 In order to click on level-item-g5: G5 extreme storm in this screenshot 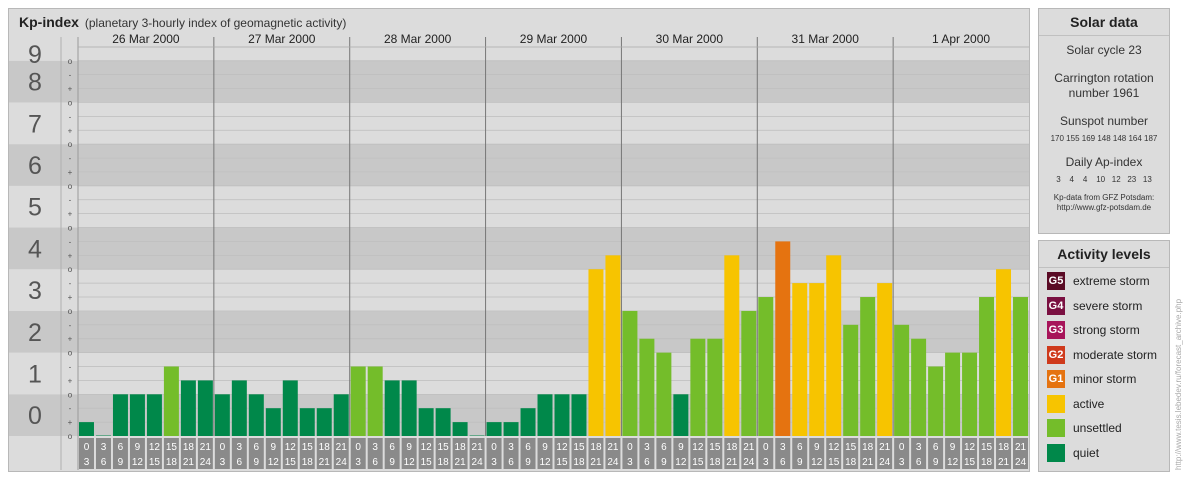, I will do `click(1104, 281)`.